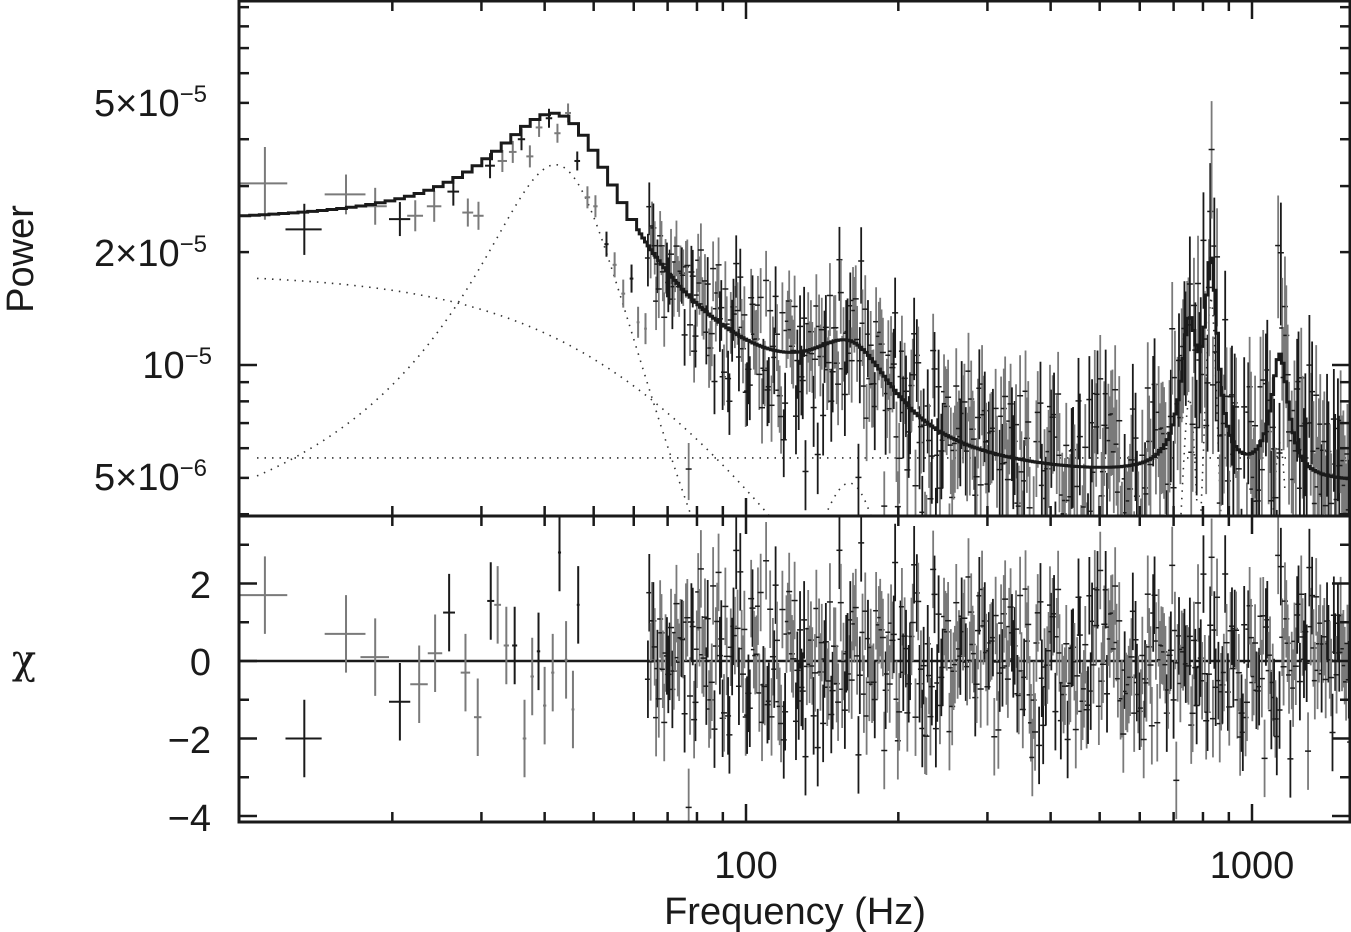  I want to click on ytick-label-5e-6: 5×10⁻⁶, so click(150, 477).